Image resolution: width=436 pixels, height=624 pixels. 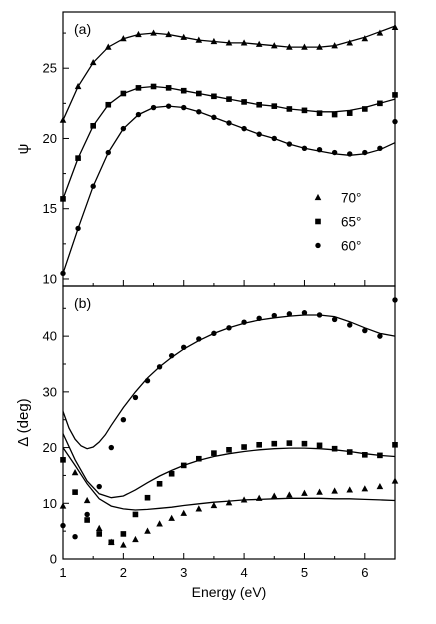 What do you see at coordinates (50, 391) in the screenshot?
I see `y-tick-label: 30` at bounding box center [50, 391].